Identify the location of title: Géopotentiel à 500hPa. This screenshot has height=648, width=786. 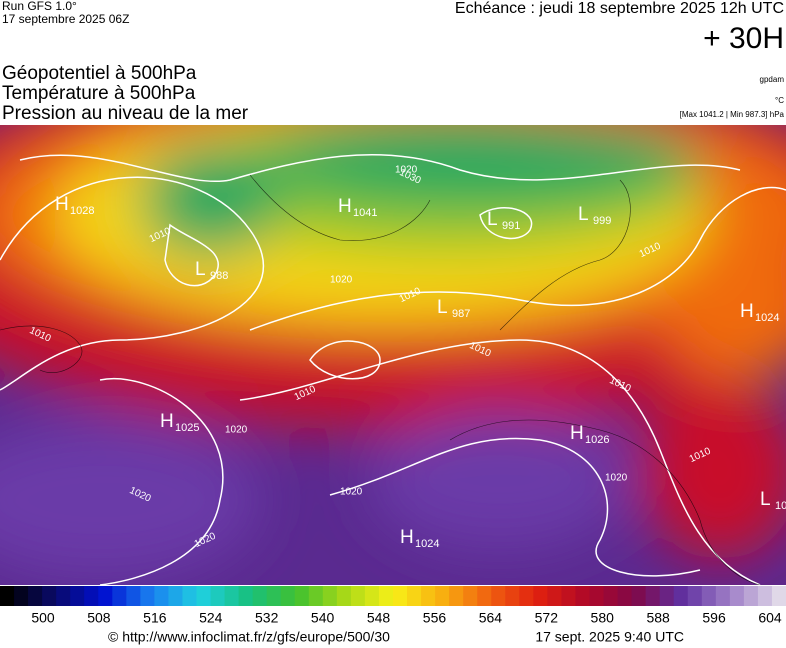
(99, 73).